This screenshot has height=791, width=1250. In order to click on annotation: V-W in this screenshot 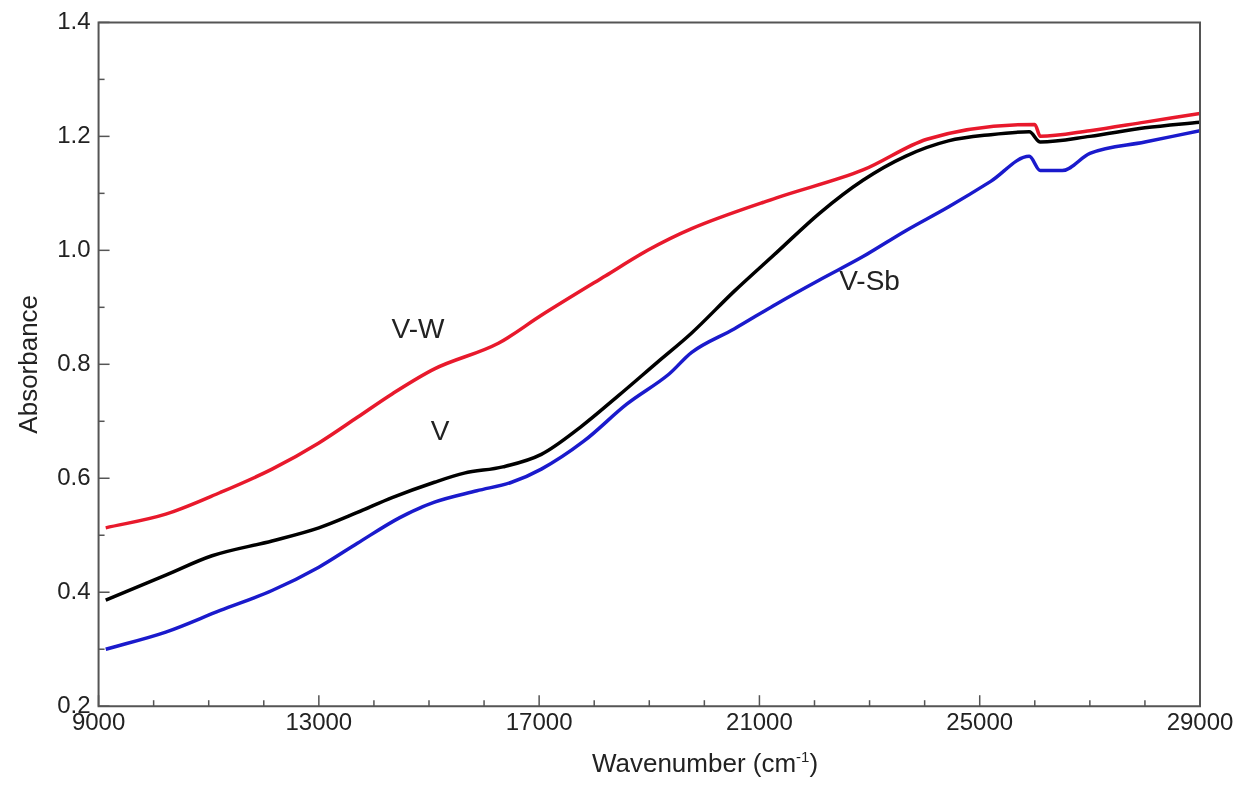, I will do `click(418, 328)`.